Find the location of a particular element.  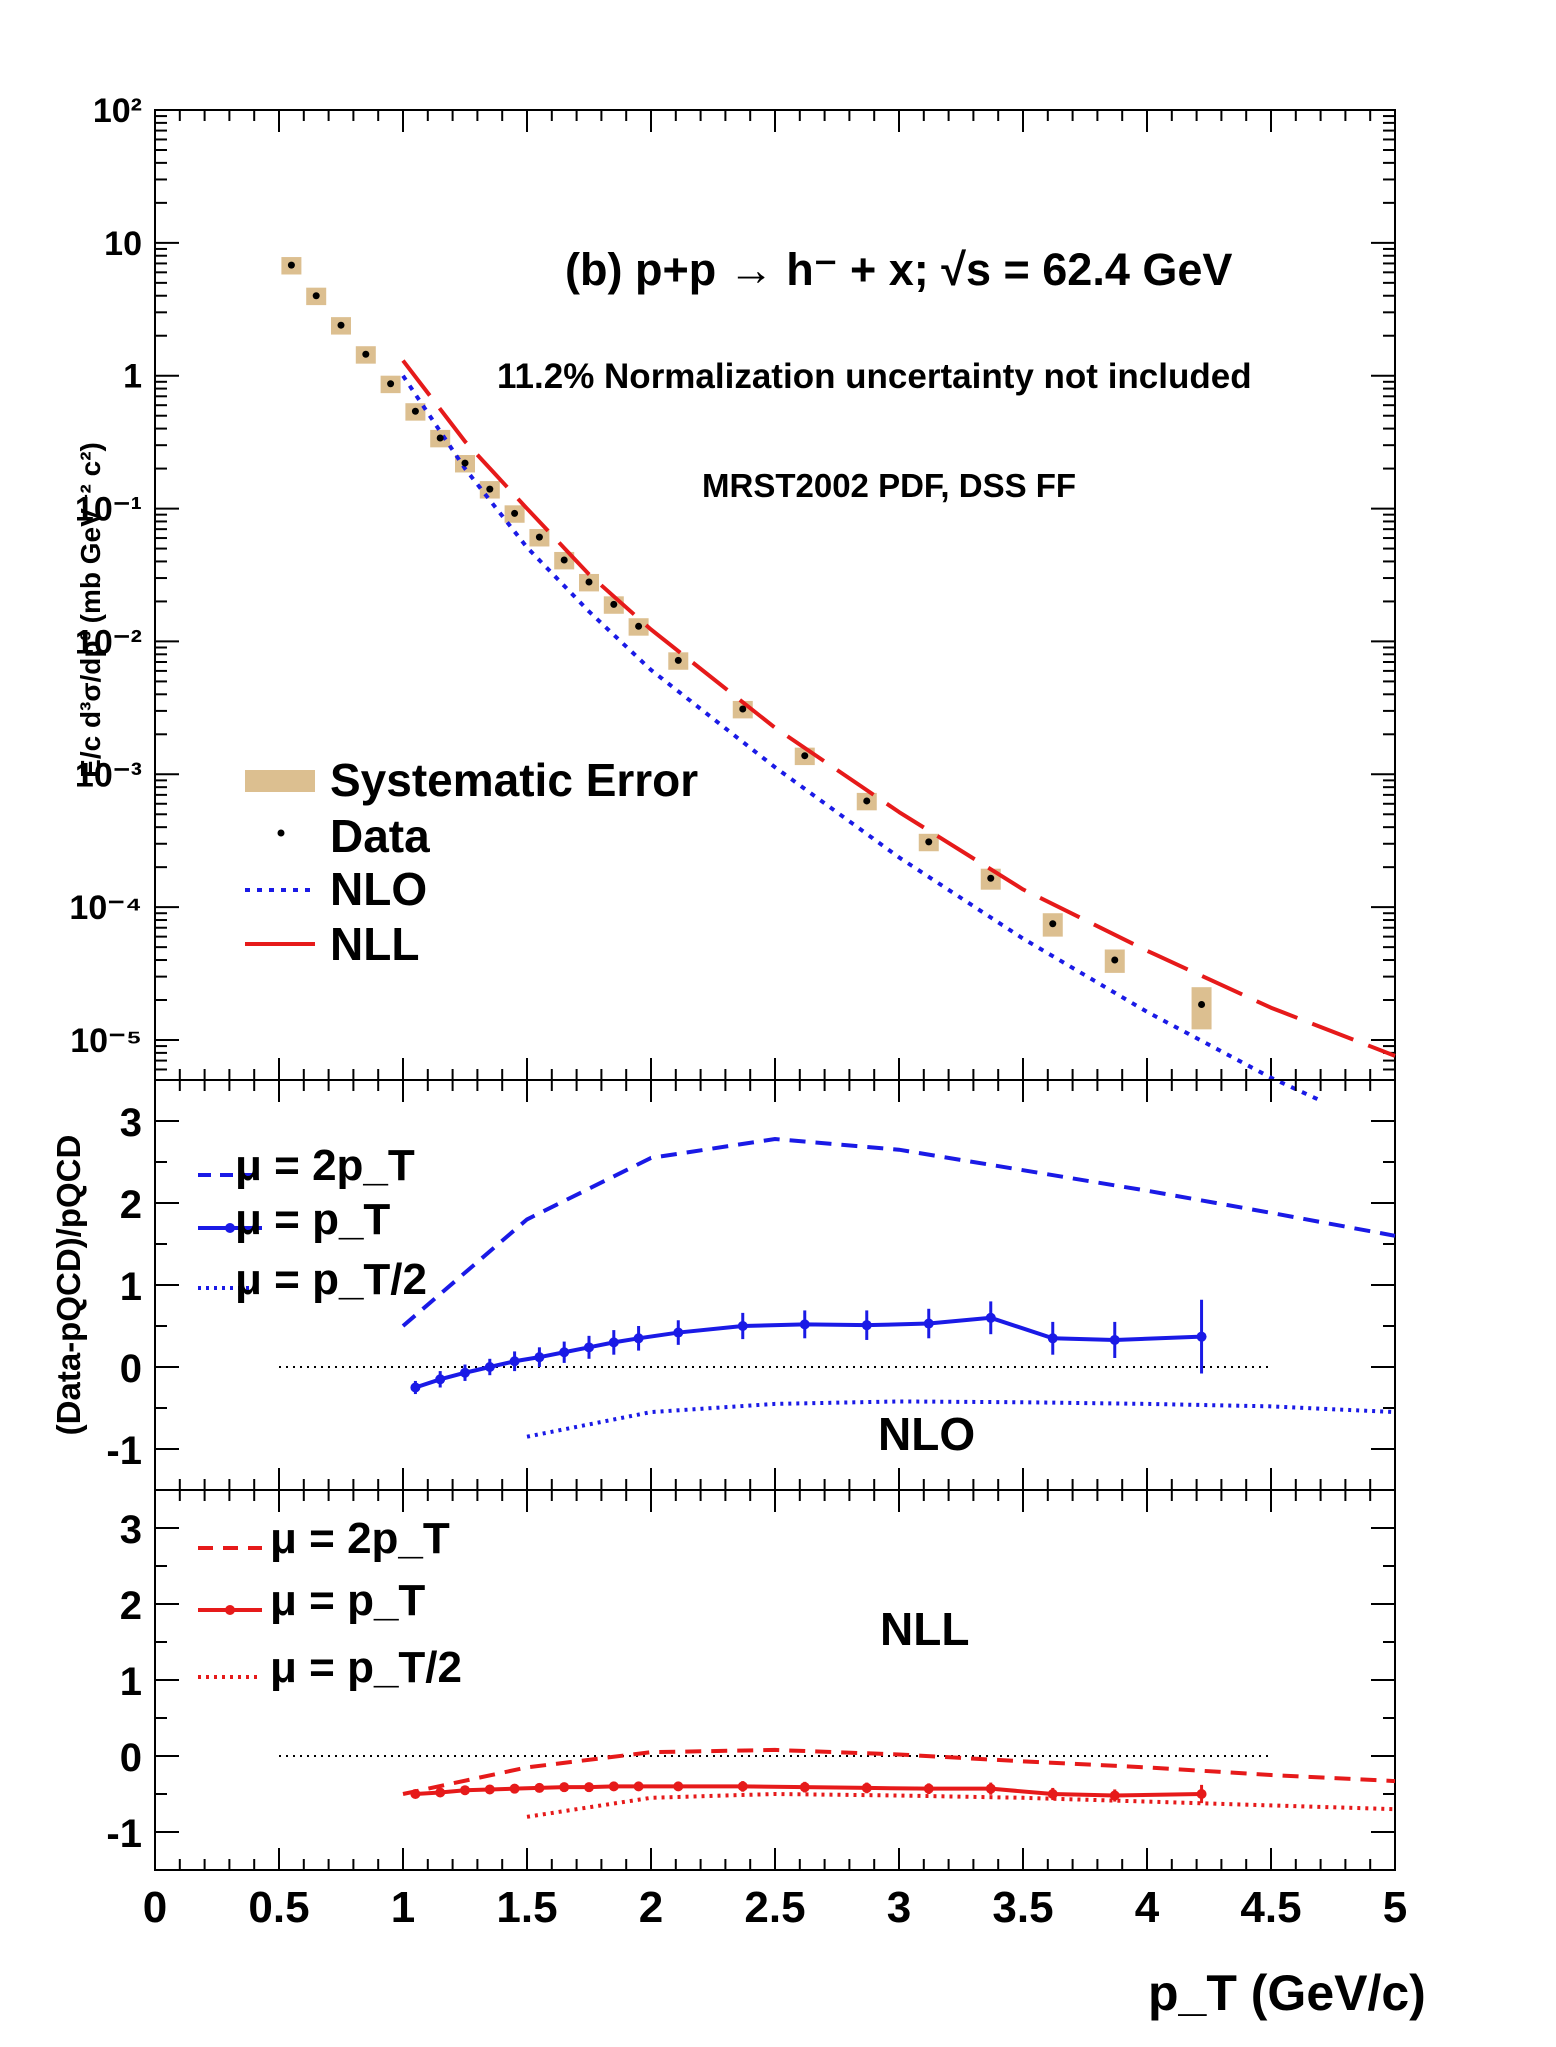

mid-legend-pt-label: μ = p_T is located at coordinates (312, 1219).